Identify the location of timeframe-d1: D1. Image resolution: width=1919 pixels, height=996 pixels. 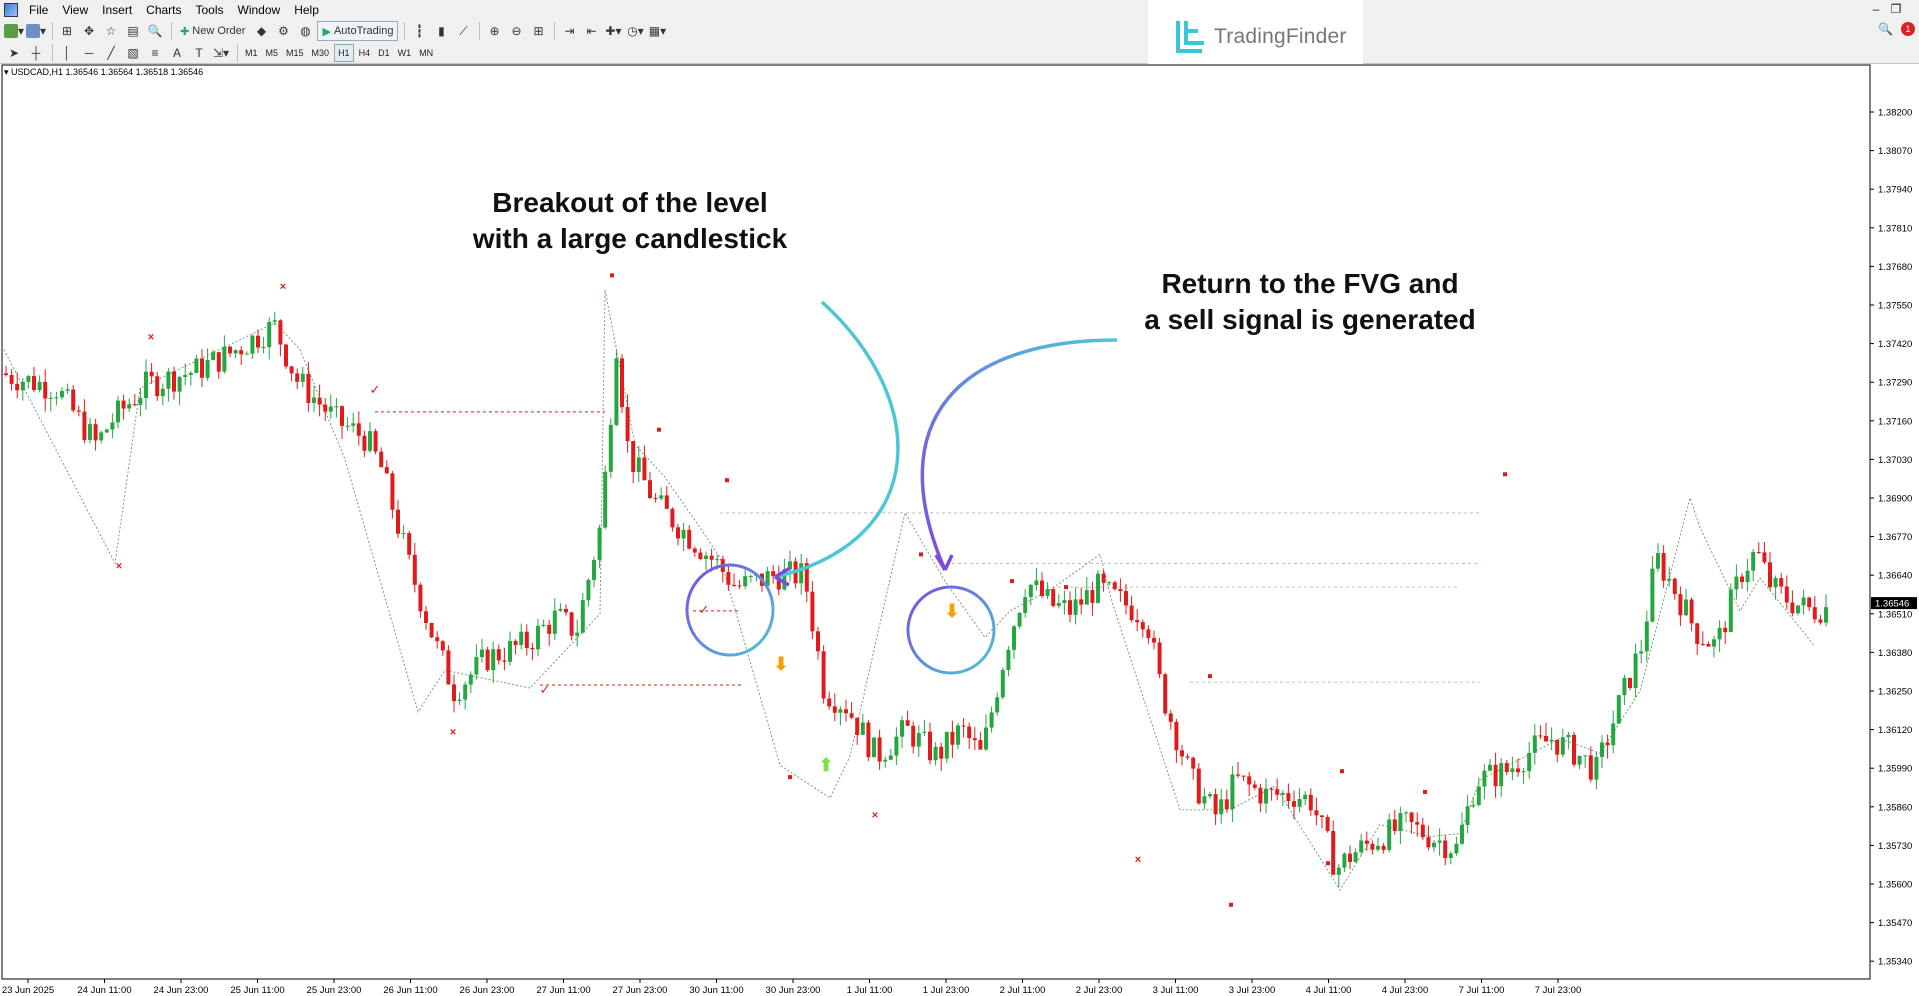
(384, 52).